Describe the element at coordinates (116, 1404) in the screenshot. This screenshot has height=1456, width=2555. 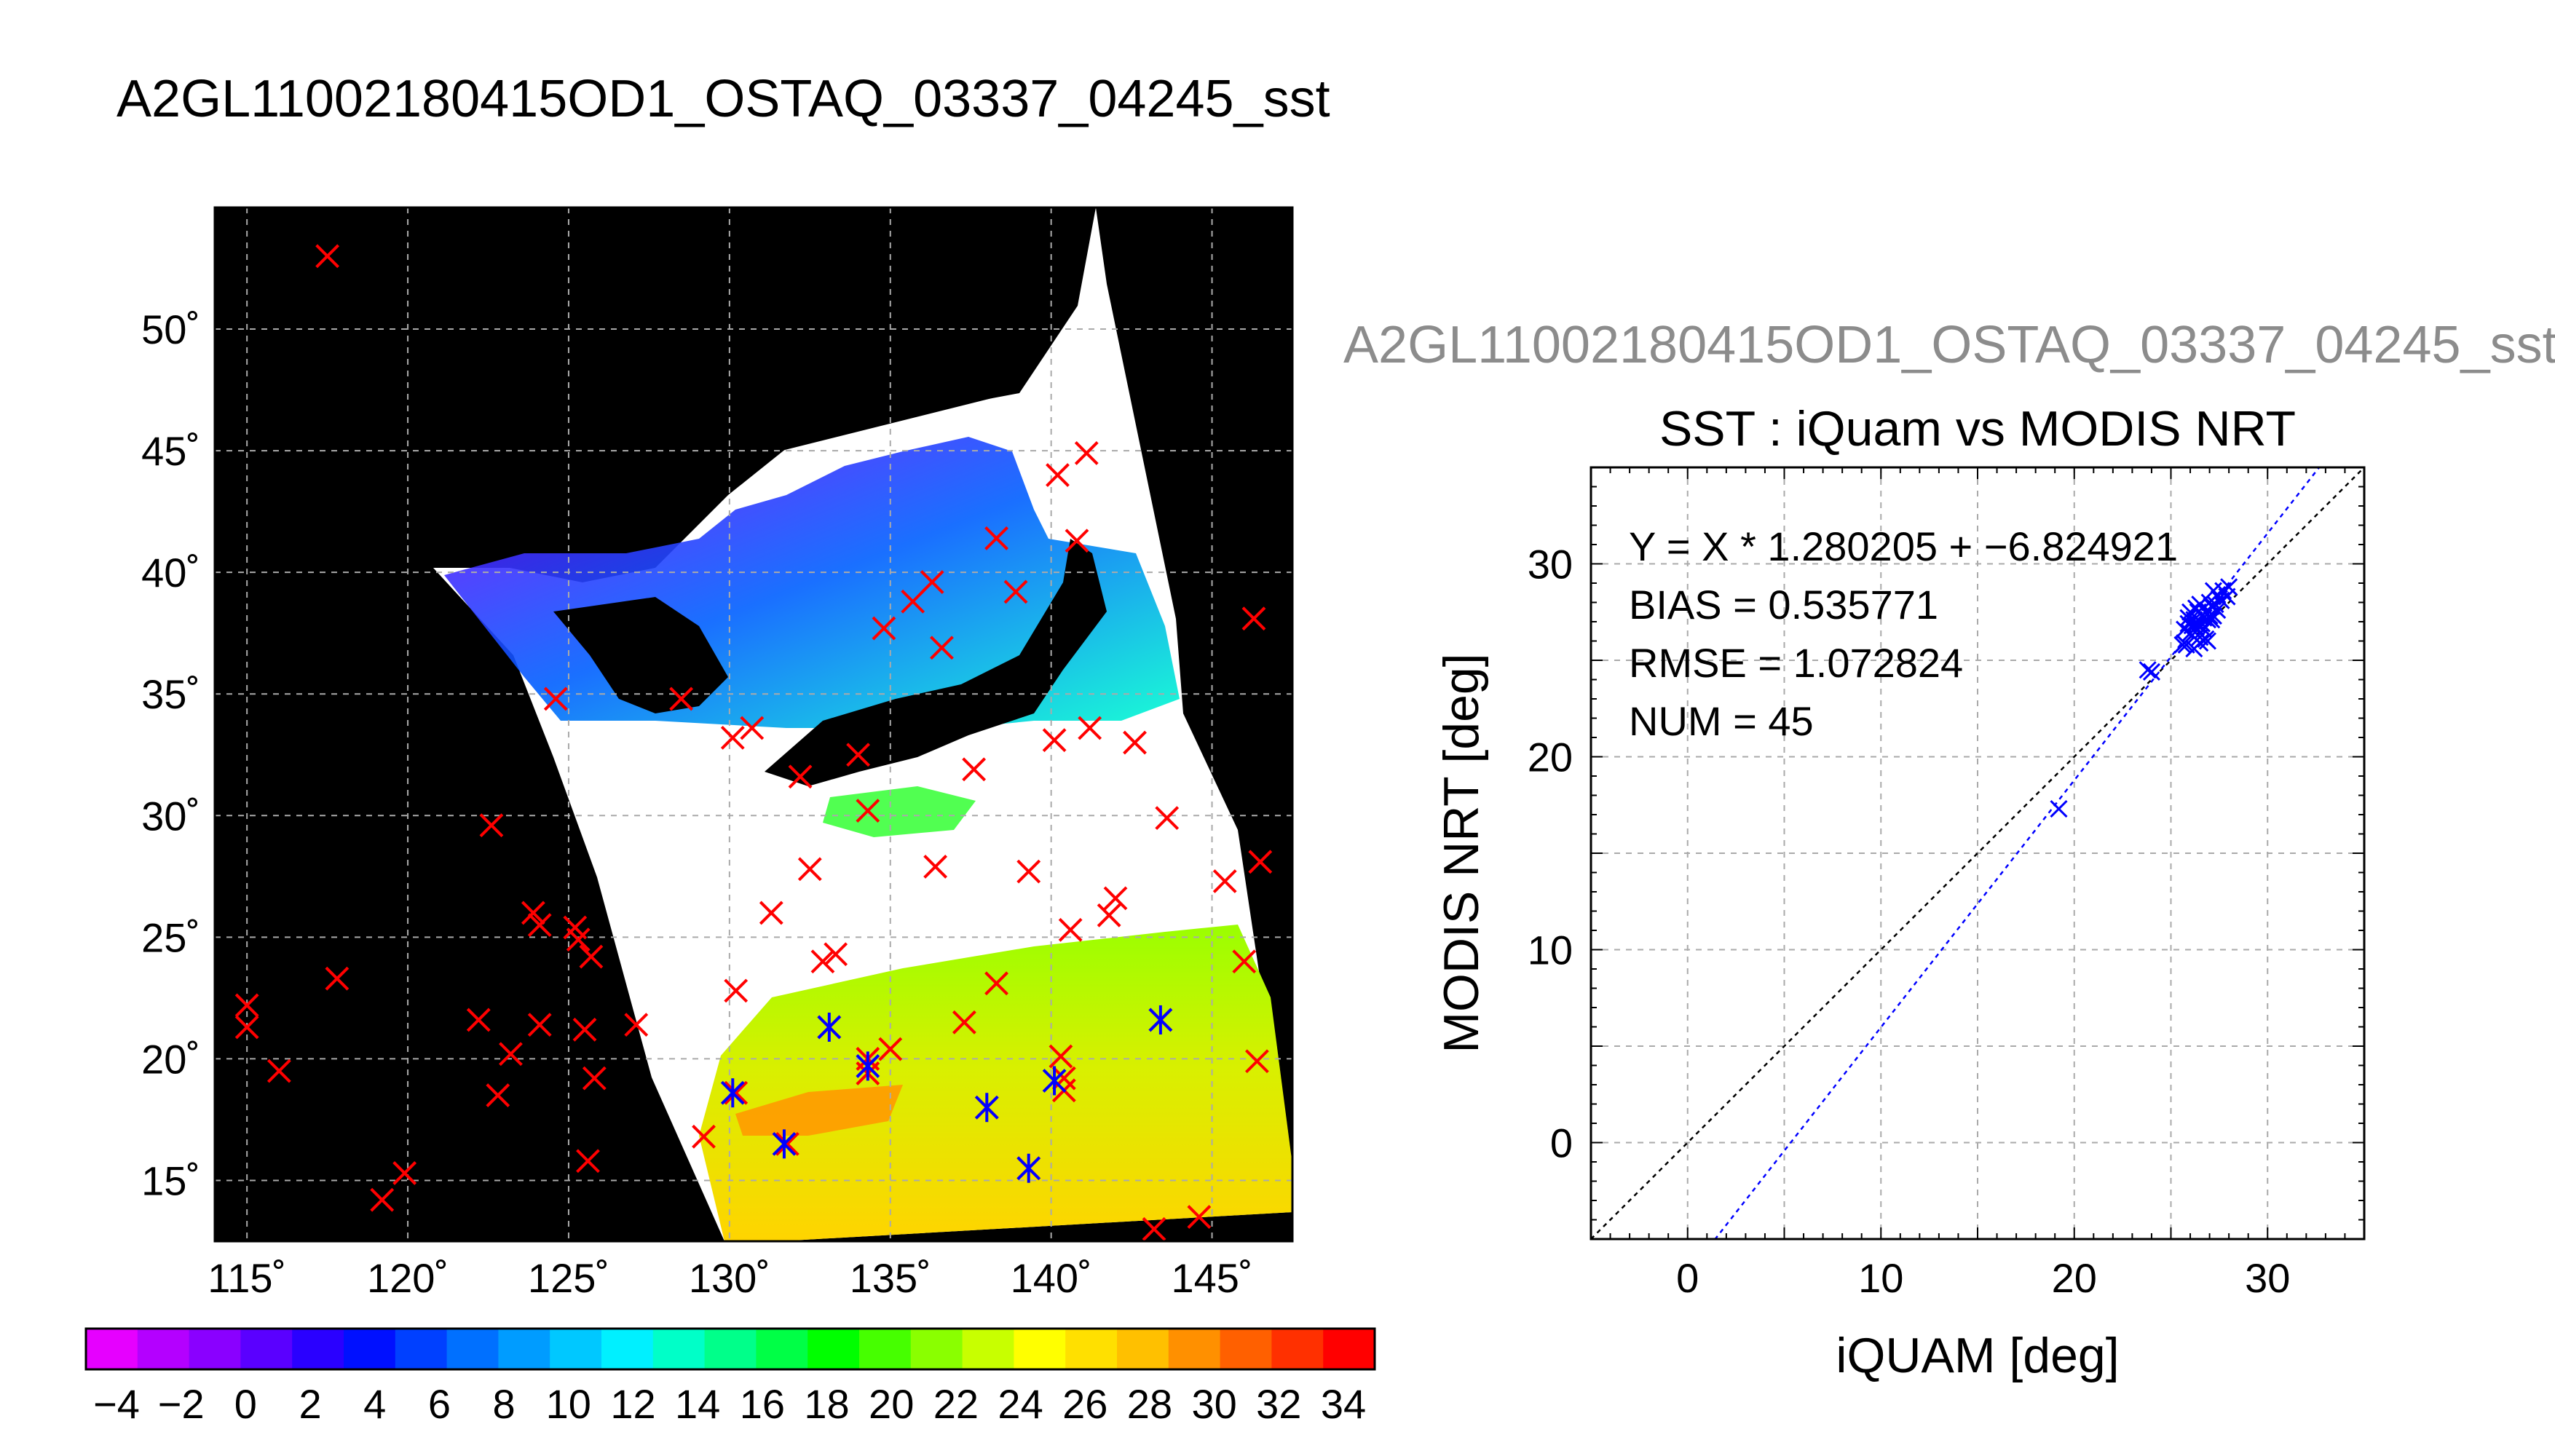
I see `colorbar-label: −4` at that location.